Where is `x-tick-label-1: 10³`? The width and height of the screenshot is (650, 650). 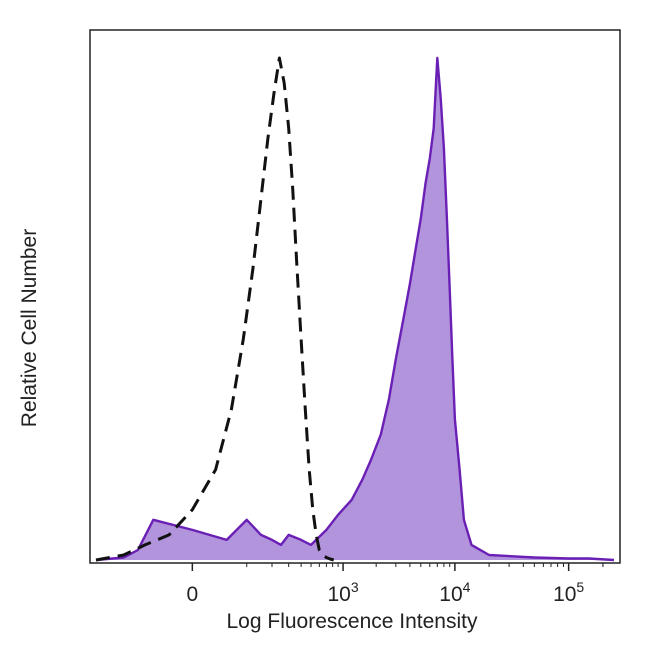
x-tick-label-1: 10³ is located at coordinates (342, 592).